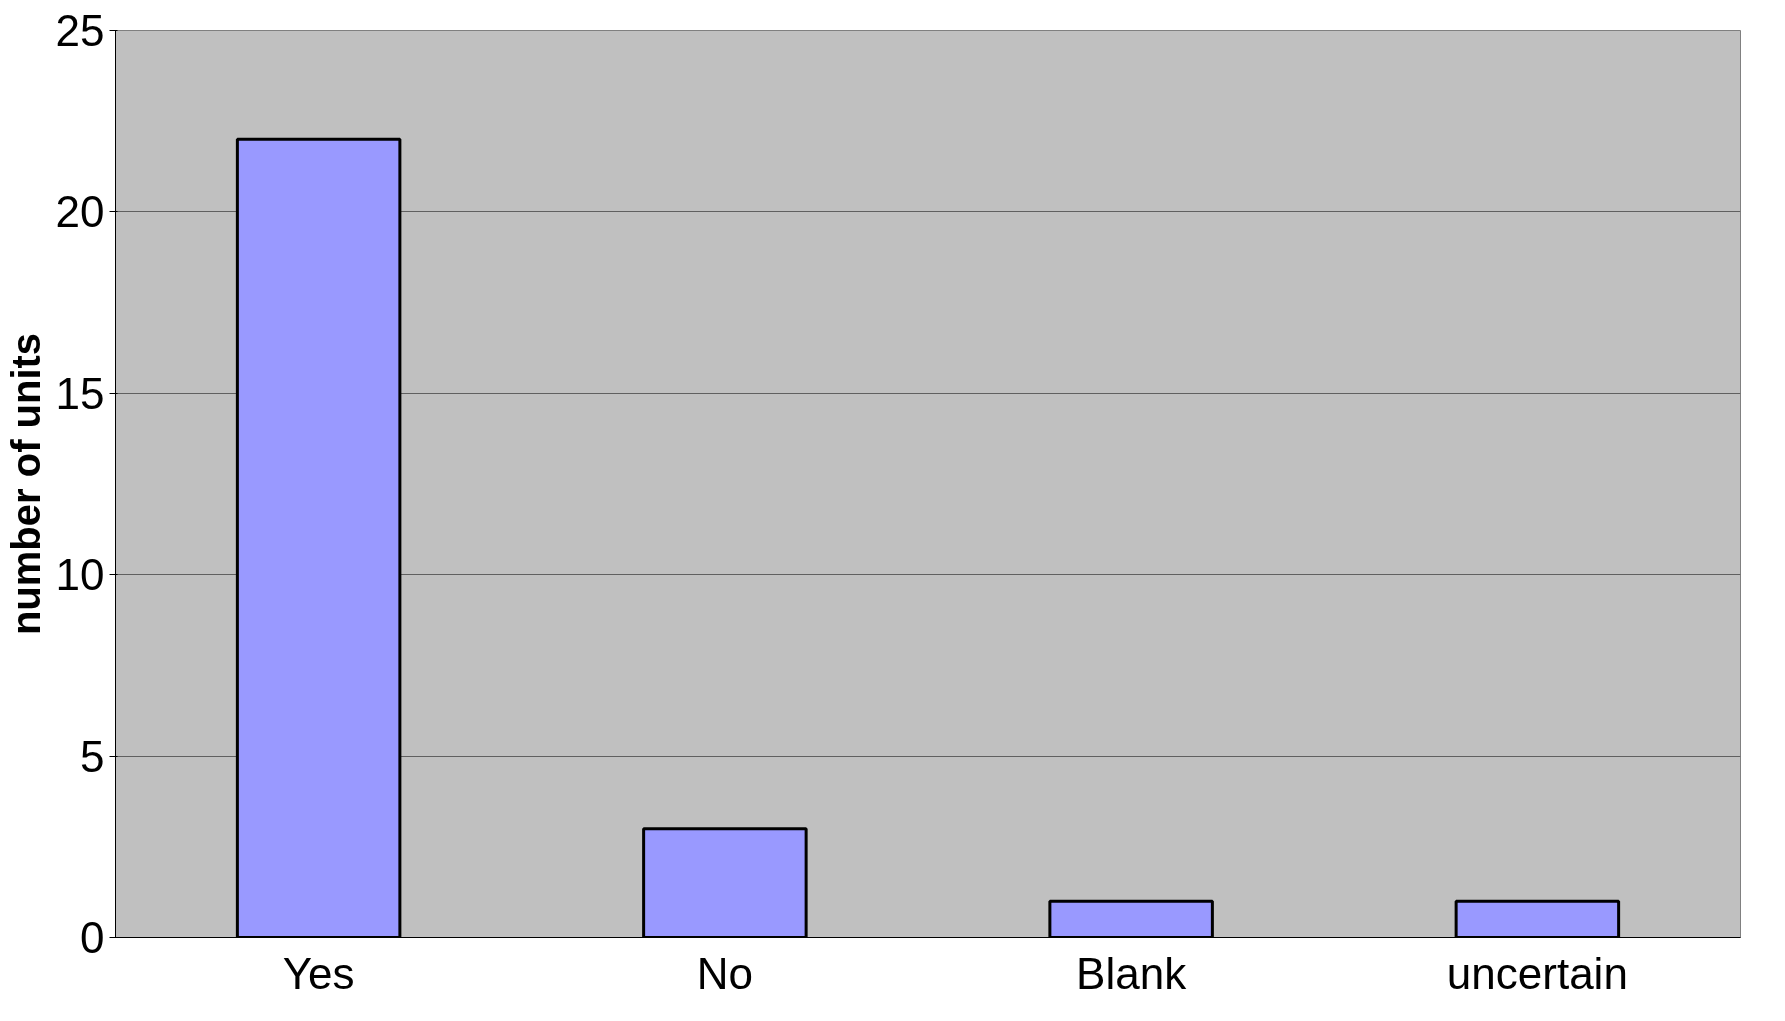 This screenshot has height=1021, width=1785. Describe the element at coordinates (80, 393) in the screenshot. I see `y-tick-label: 15` at that location.